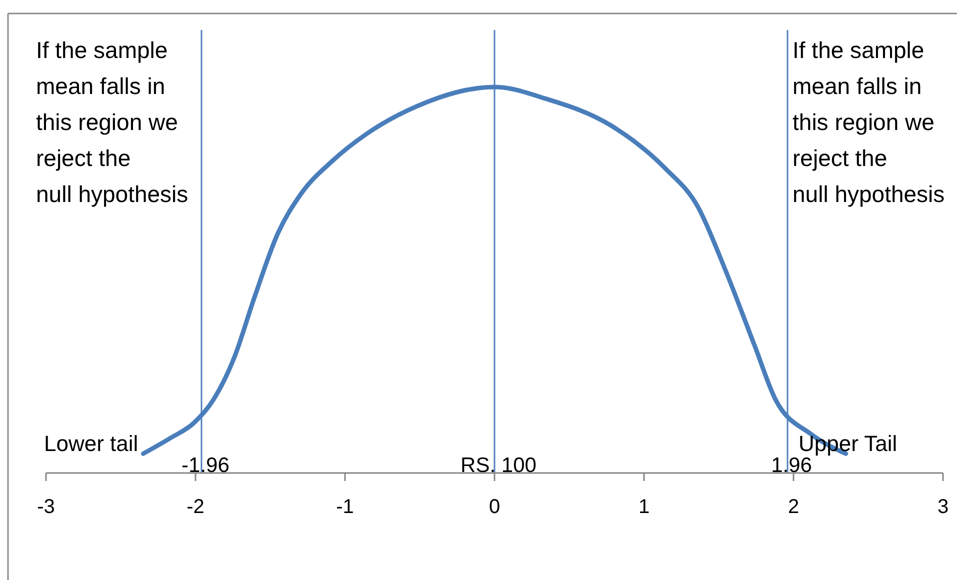  What do you see at coordinates (345, 507) in the screenshot?
I see `x-tick-label: -1` at bounding box center [345, 507].